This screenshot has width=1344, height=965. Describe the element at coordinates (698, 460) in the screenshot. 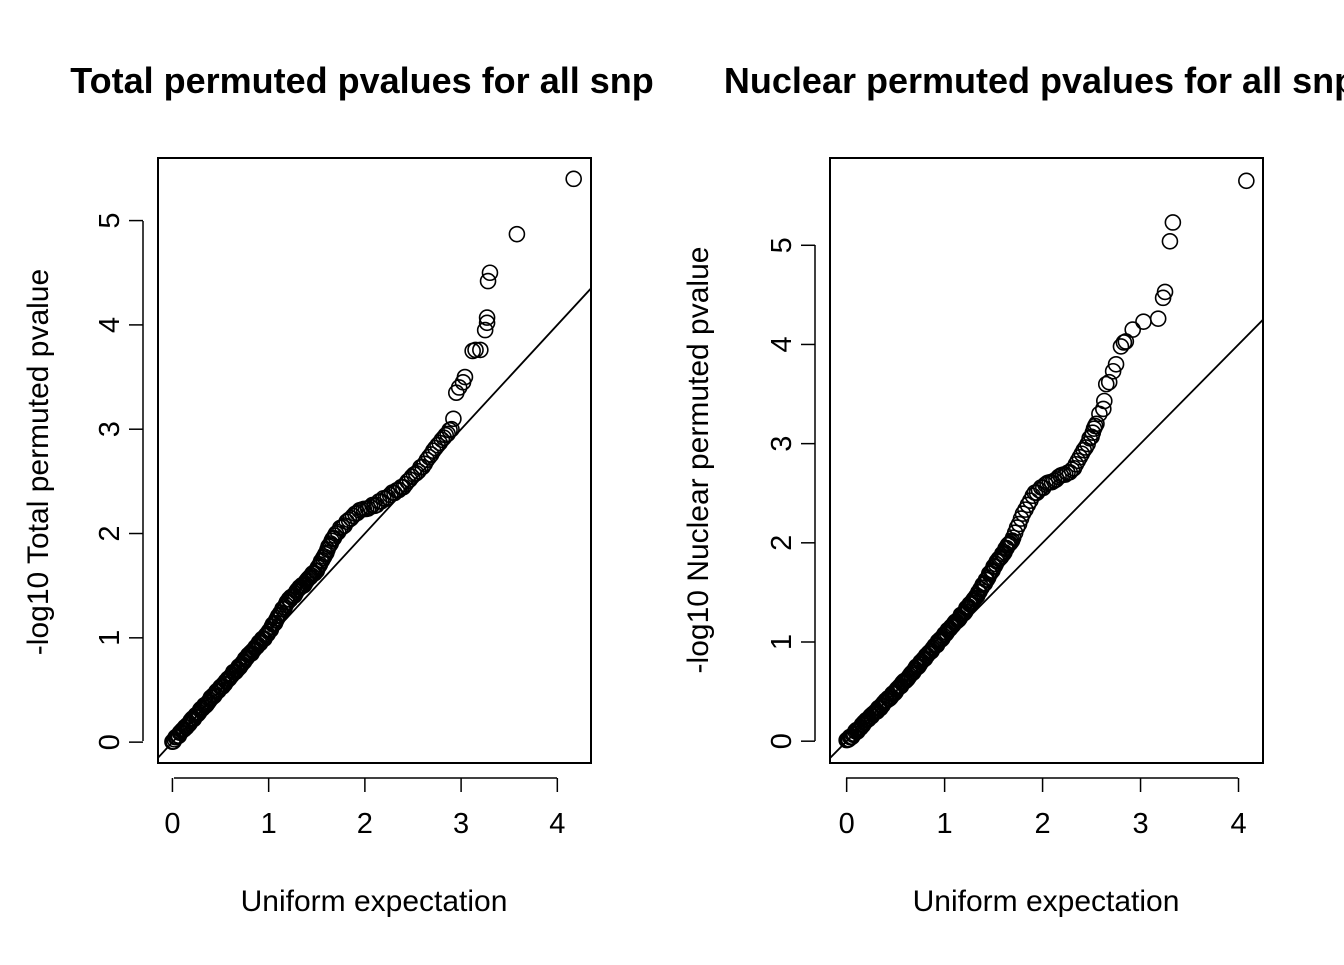

I see `y-axis-label: -log10 Nuclear permuted pvalue` at that location.